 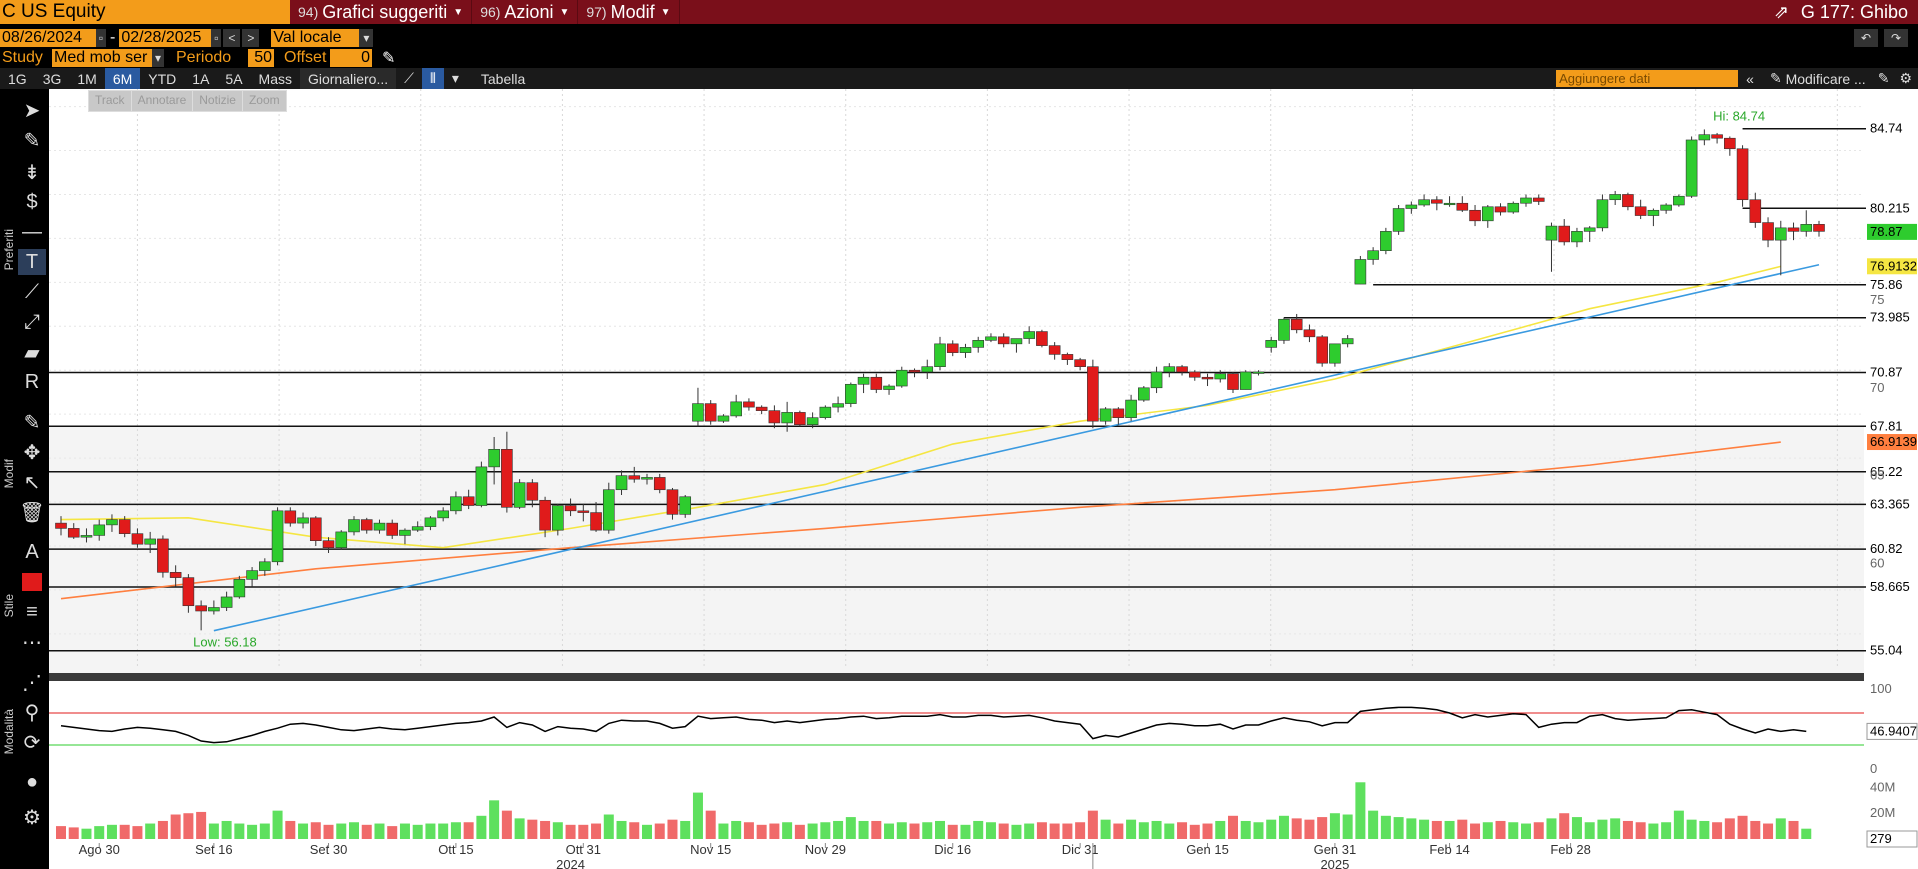 What do you see at coordinates (409, 78) in the screenshot?
I see `line-chart-icon: ⟋` at bounding box center [409, 78].